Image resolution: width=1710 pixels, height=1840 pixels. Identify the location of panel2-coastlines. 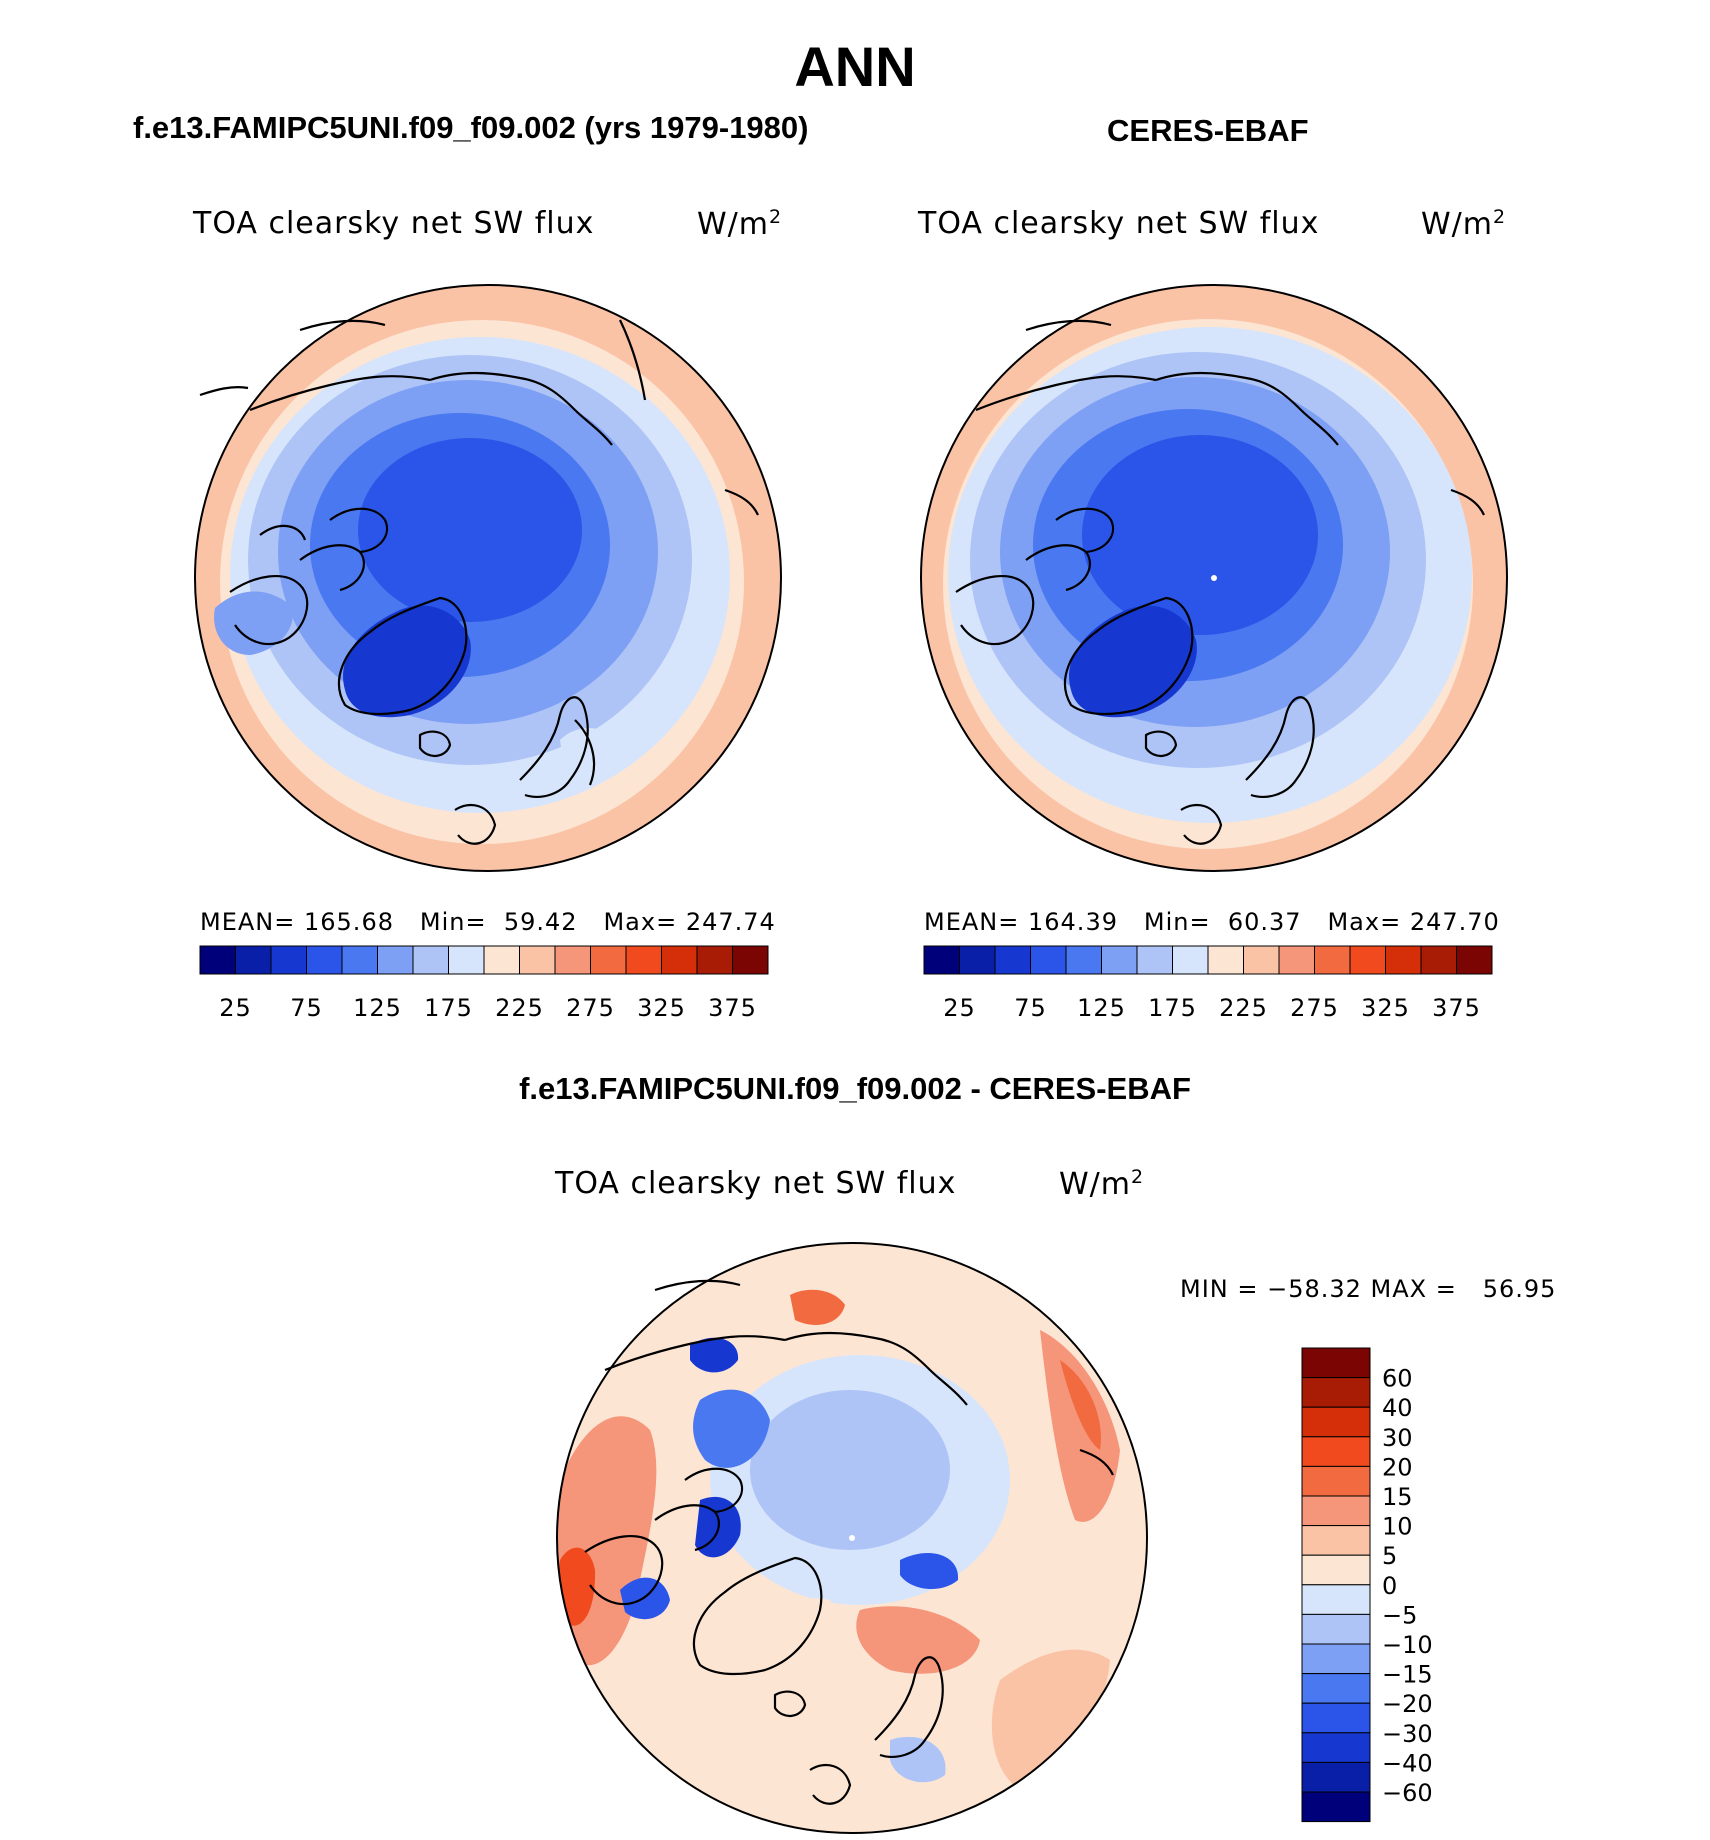
(1220, 582).